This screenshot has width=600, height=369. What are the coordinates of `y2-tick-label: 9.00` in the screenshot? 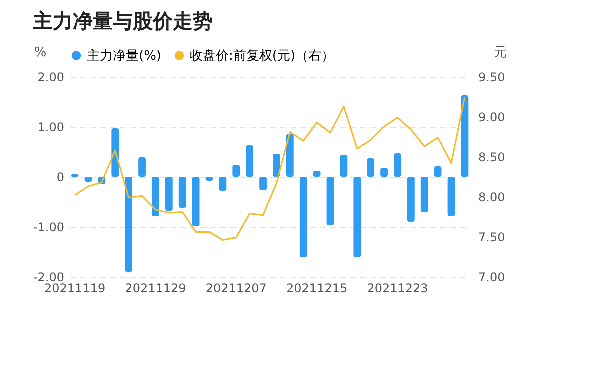 It's located at (492, 117).